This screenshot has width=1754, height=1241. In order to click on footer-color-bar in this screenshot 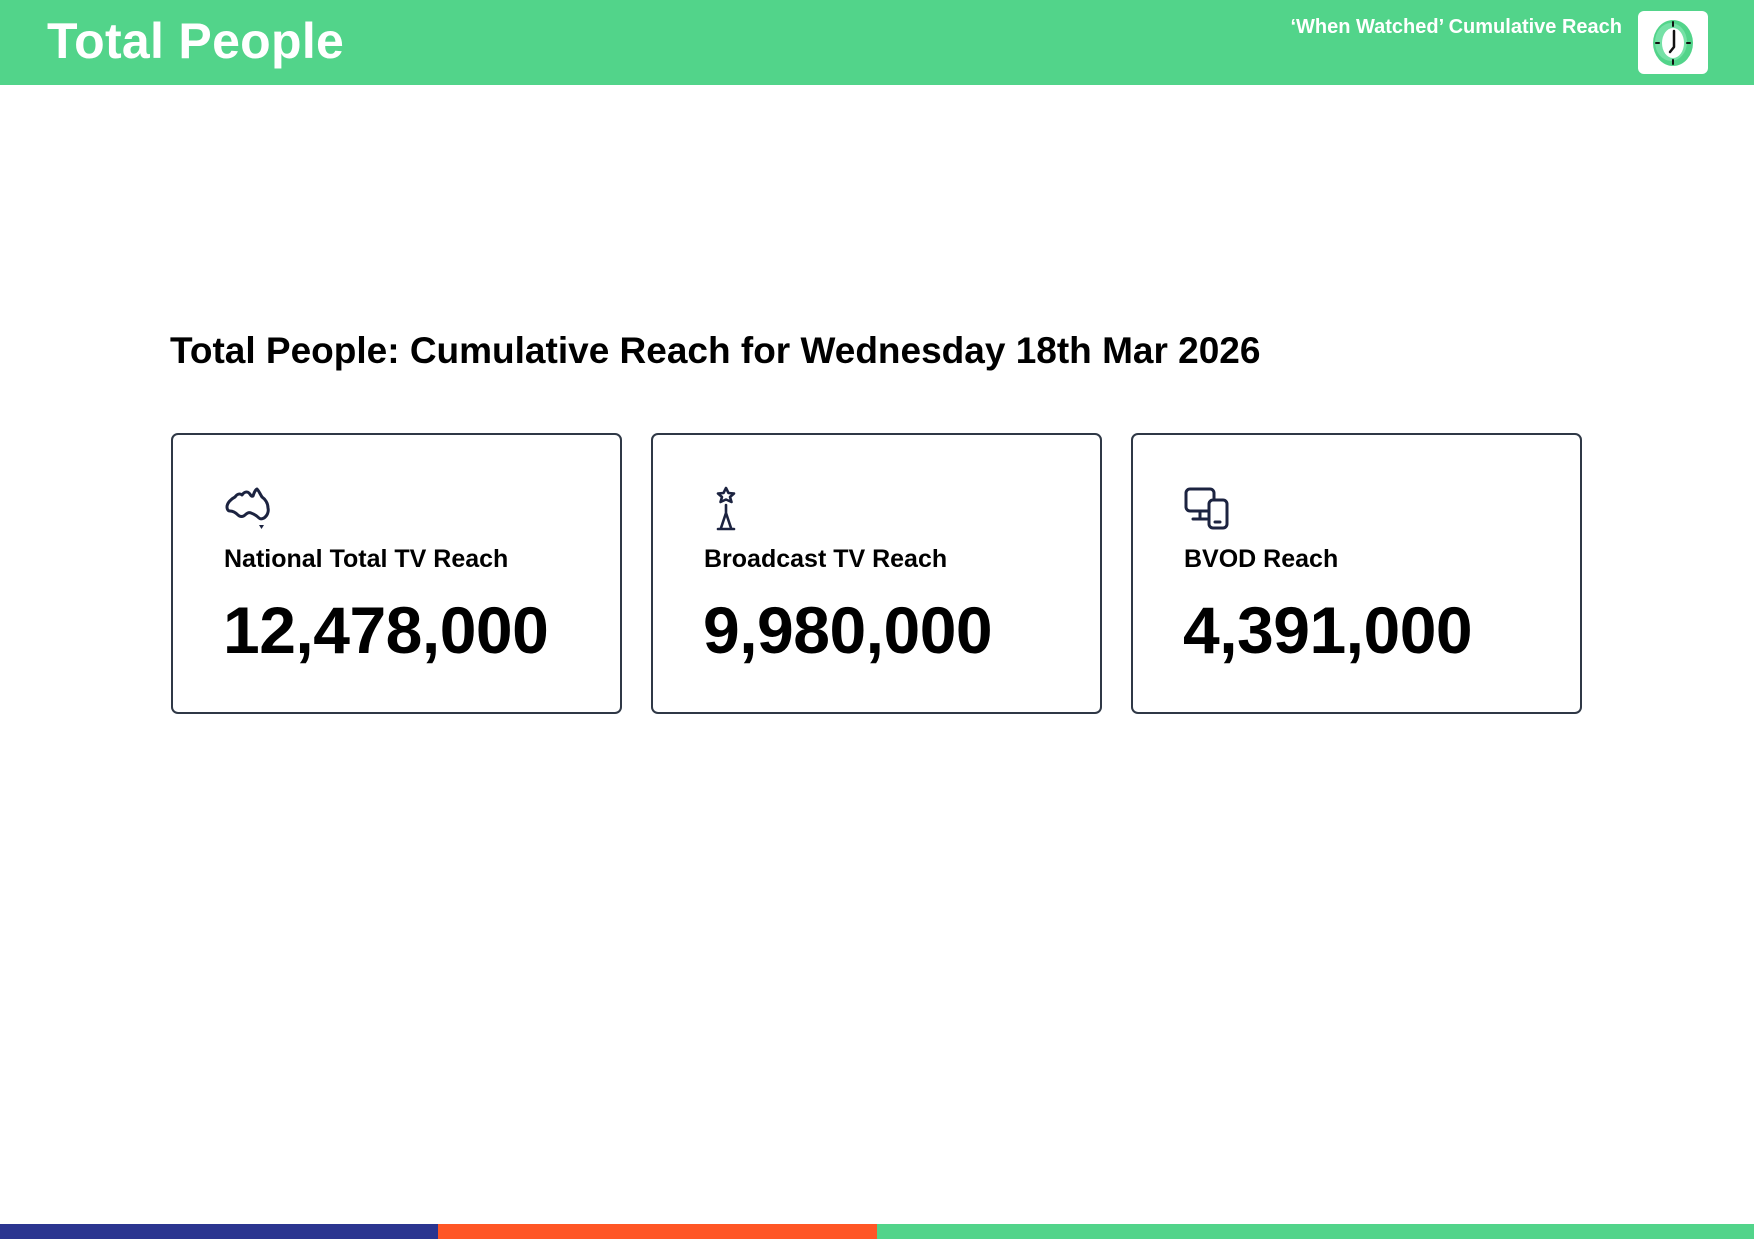, I will do `click(877, 1231)`.